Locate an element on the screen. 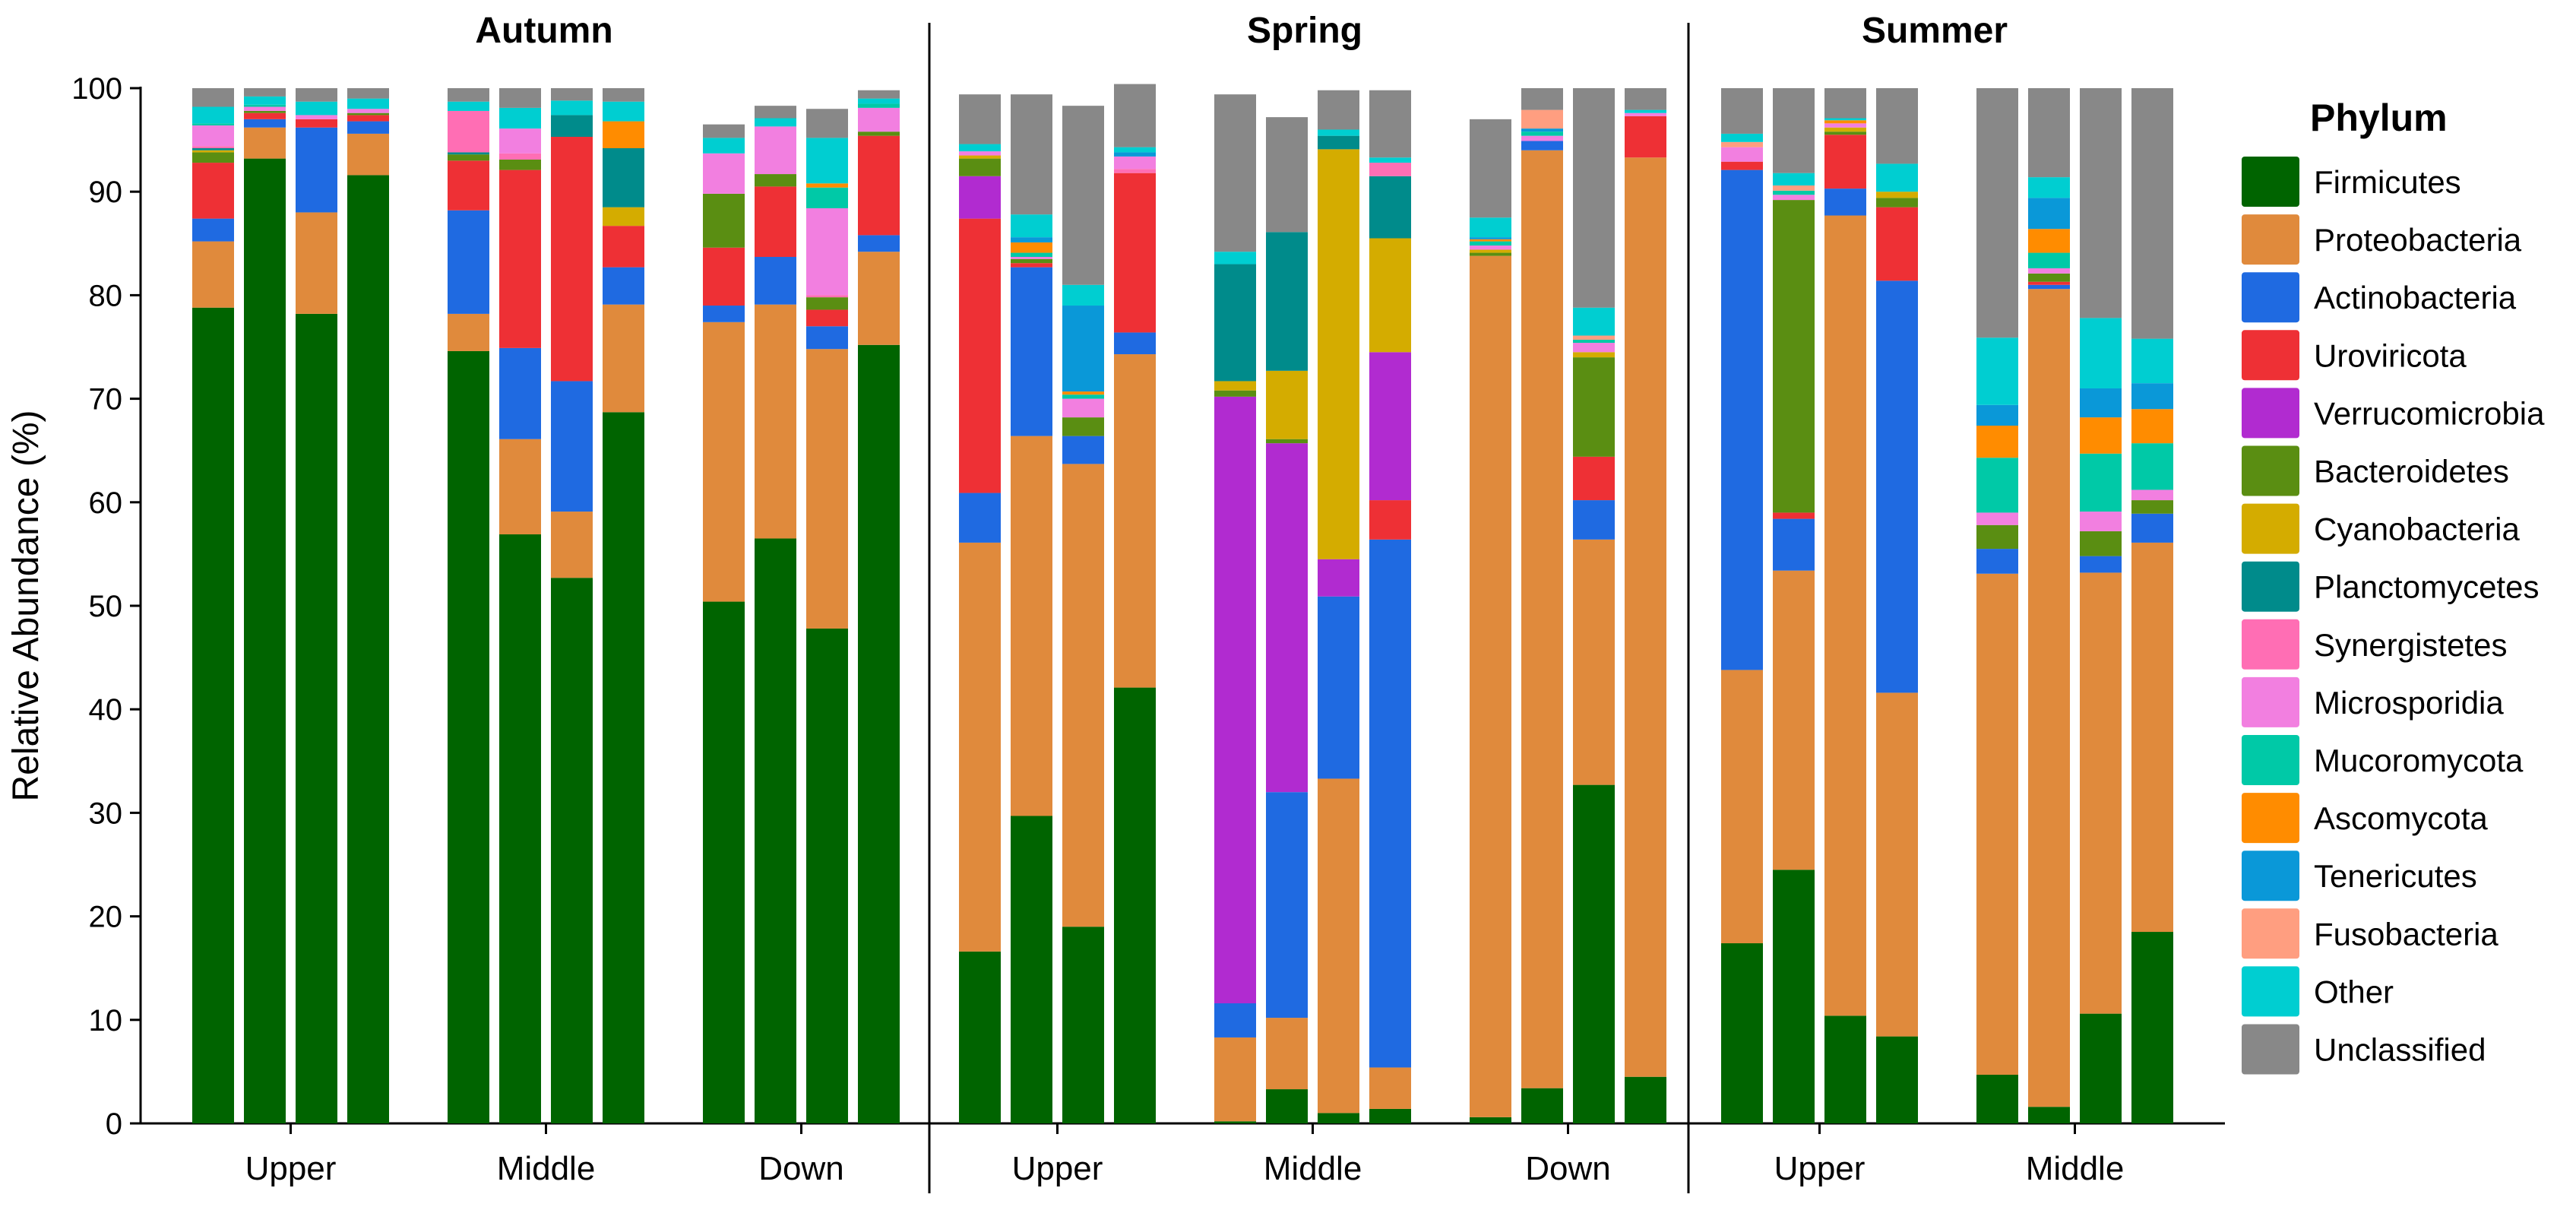 This screenshot has height=1207, width=2576. y-axis-title: Relative Abundance (%) is located at coordinates (26, 606).